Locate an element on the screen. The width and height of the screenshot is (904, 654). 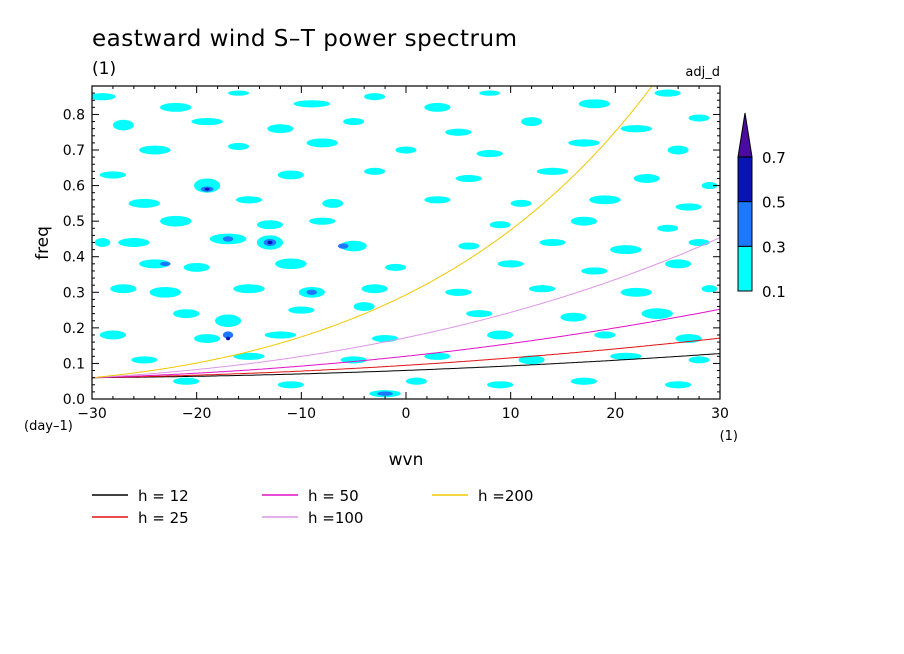
legend: h = 12 h = 25 h = 50 h =100 h =200 is located at coordinates (312, 507).